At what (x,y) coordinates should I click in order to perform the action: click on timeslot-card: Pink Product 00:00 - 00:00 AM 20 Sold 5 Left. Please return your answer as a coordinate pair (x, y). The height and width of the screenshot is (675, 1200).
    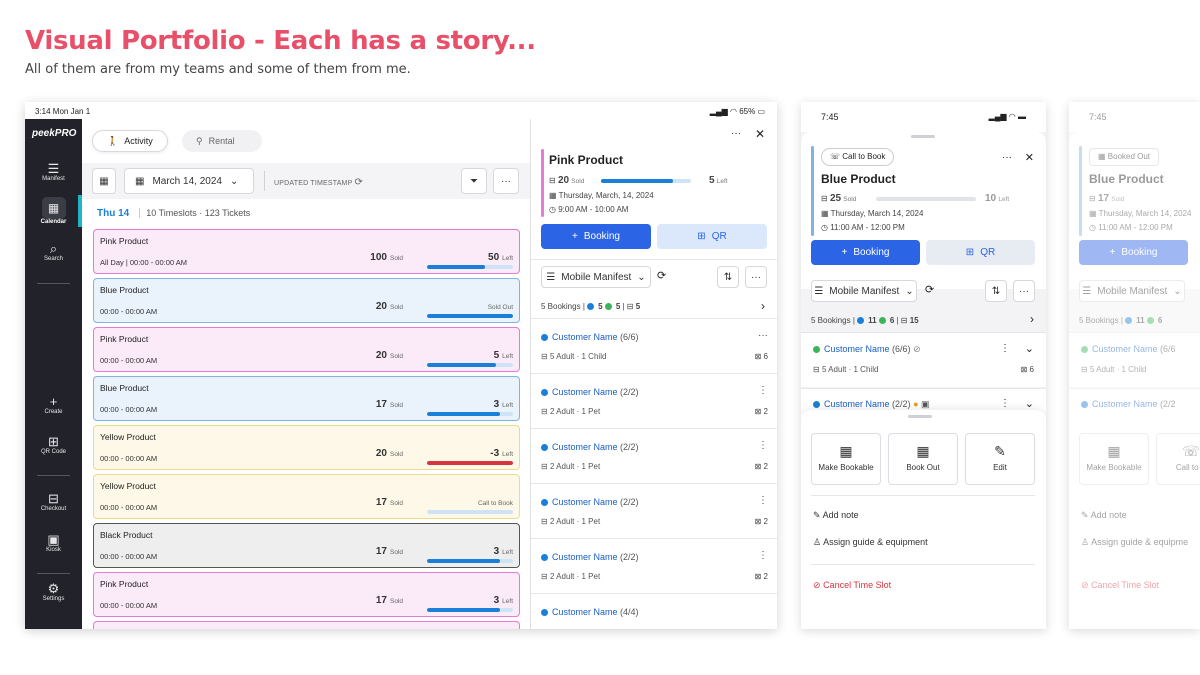
    Looking at the image, I should click on (306, 349).